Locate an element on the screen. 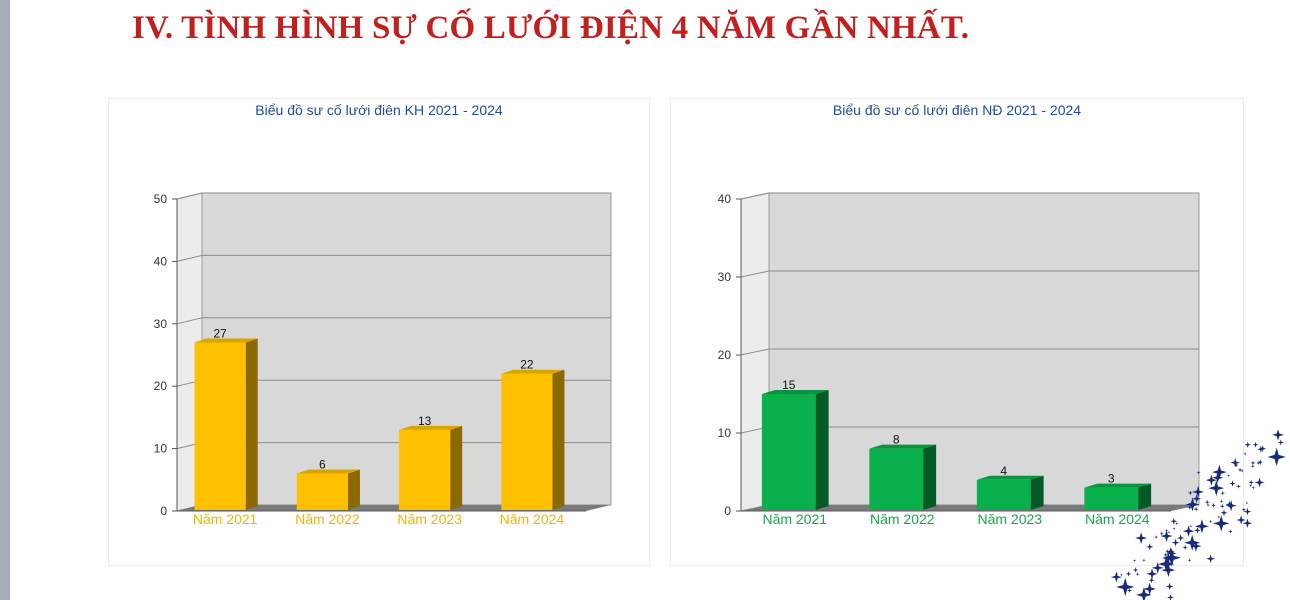 Image resolution: width=1290 pixels, height=600 pixels. data-label: 4 is located at coordinates (1003, 471).